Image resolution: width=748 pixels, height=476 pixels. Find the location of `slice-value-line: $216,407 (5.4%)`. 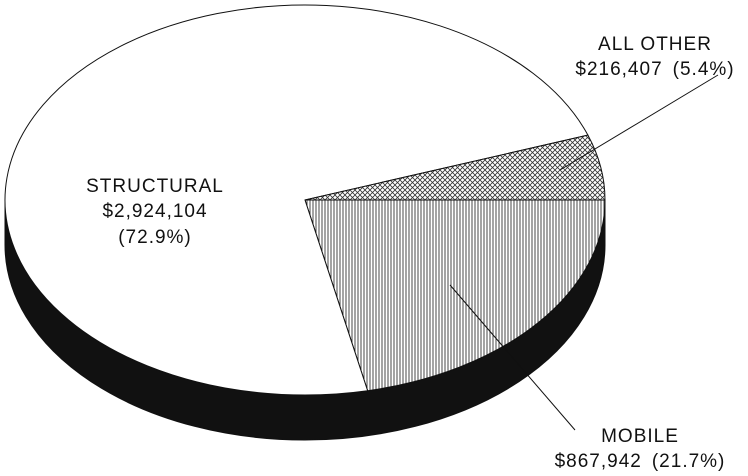

slice-value-line: $216,407 (5.4%) is located at coordinates (654, 69).